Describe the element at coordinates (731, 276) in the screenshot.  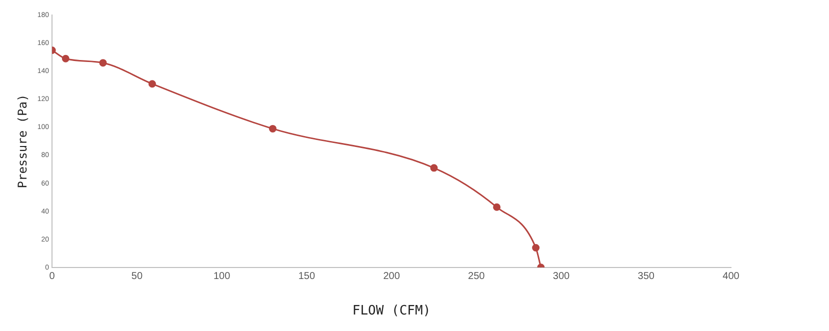
I see `x-tick-label: 400` at that location.